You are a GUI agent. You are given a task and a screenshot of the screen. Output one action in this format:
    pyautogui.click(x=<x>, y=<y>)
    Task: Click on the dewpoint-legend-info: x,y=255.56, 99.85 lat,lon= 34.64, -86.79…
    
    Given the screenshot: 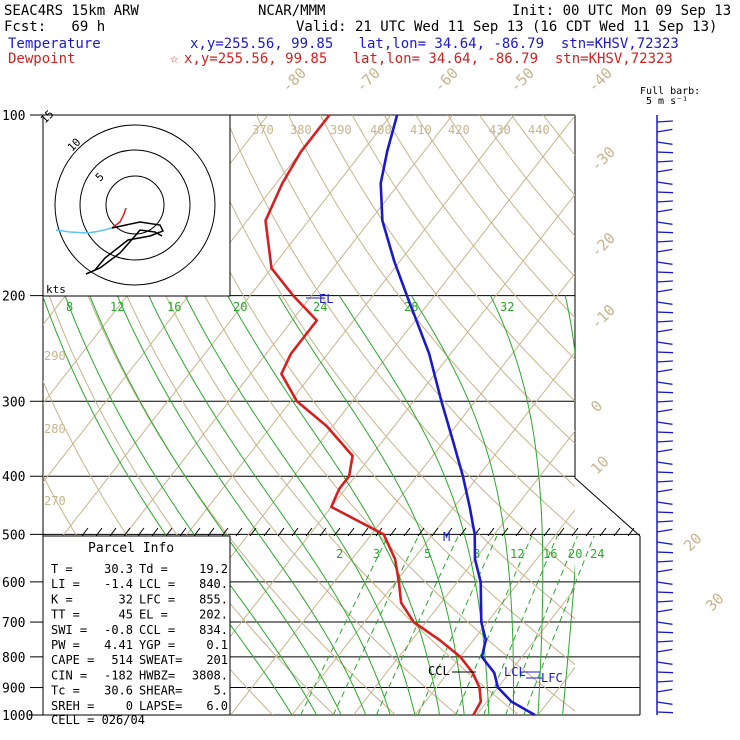 What is the action you would take?
    pyautogui.click(x=428, y=59)
    